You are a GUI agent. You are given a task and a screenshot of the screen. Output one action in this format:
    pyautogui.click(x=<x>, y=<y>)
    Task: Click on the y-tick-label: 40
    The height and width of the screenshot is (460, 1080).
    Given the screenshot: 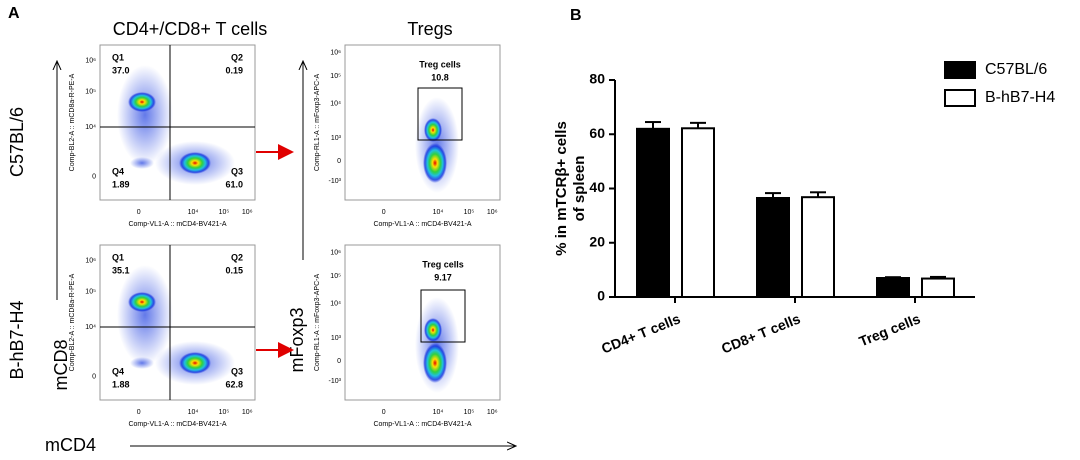 What is the action you would take?
    pyautogui.click(x=597, y=187)
    